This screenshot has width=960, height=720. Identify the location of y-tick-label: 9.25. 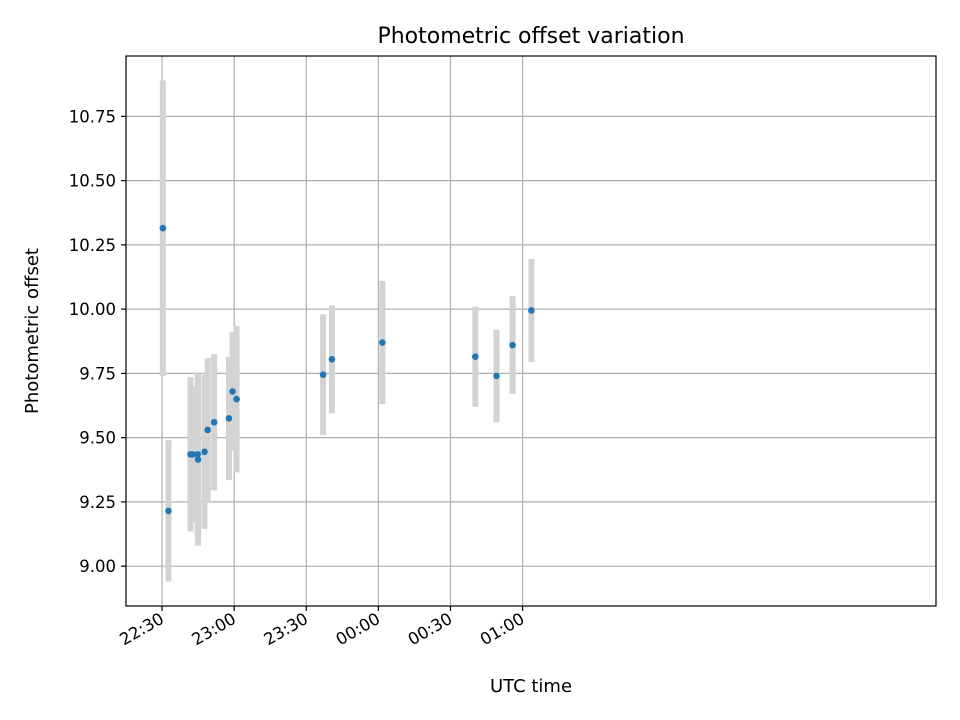
(97, 502).